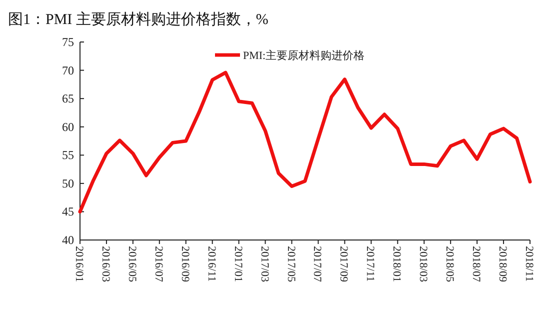 This screenshot has height=325, width=557. I want to click on x-tick-label: 2017/11, so click(370, 264).